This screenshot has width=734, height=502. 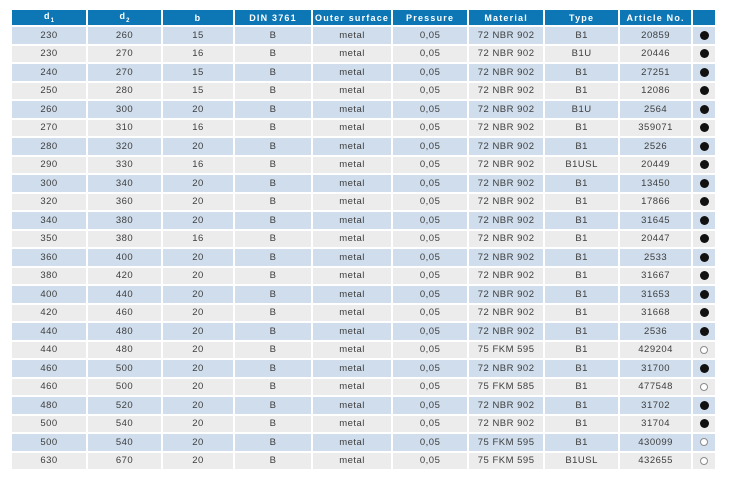 What do you see at coordinates (656, 201) in the screenshot?
I see `cell-article-no: 17866` at bounding box center [656, 201].